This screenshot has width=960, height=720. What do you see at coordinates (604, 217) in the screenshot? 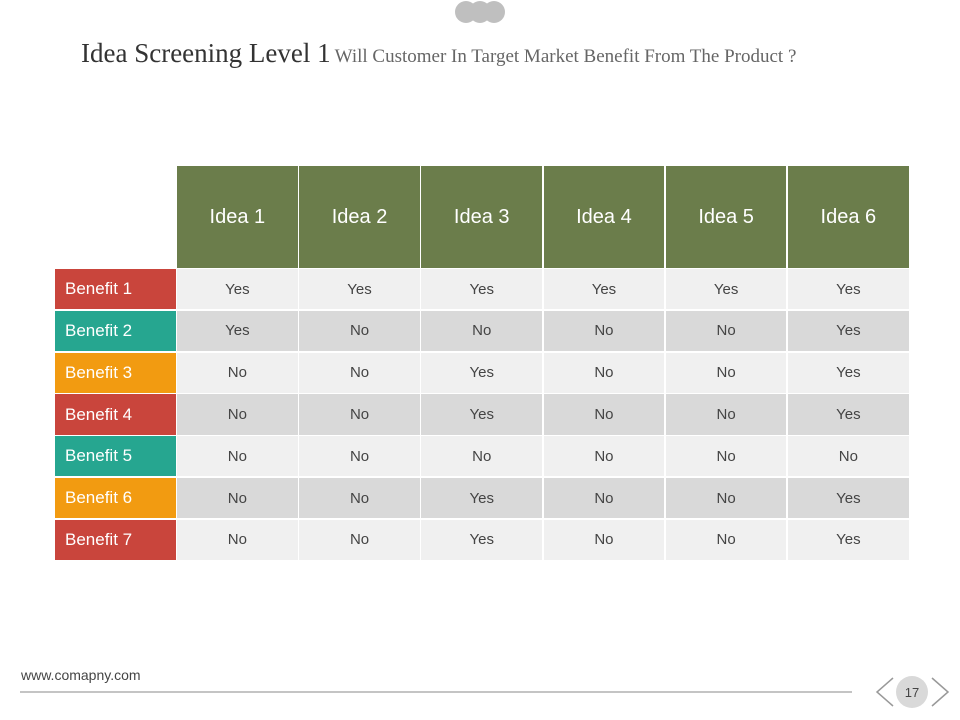
I see `column-header: Idea 4` at bounding box center [604, 217].